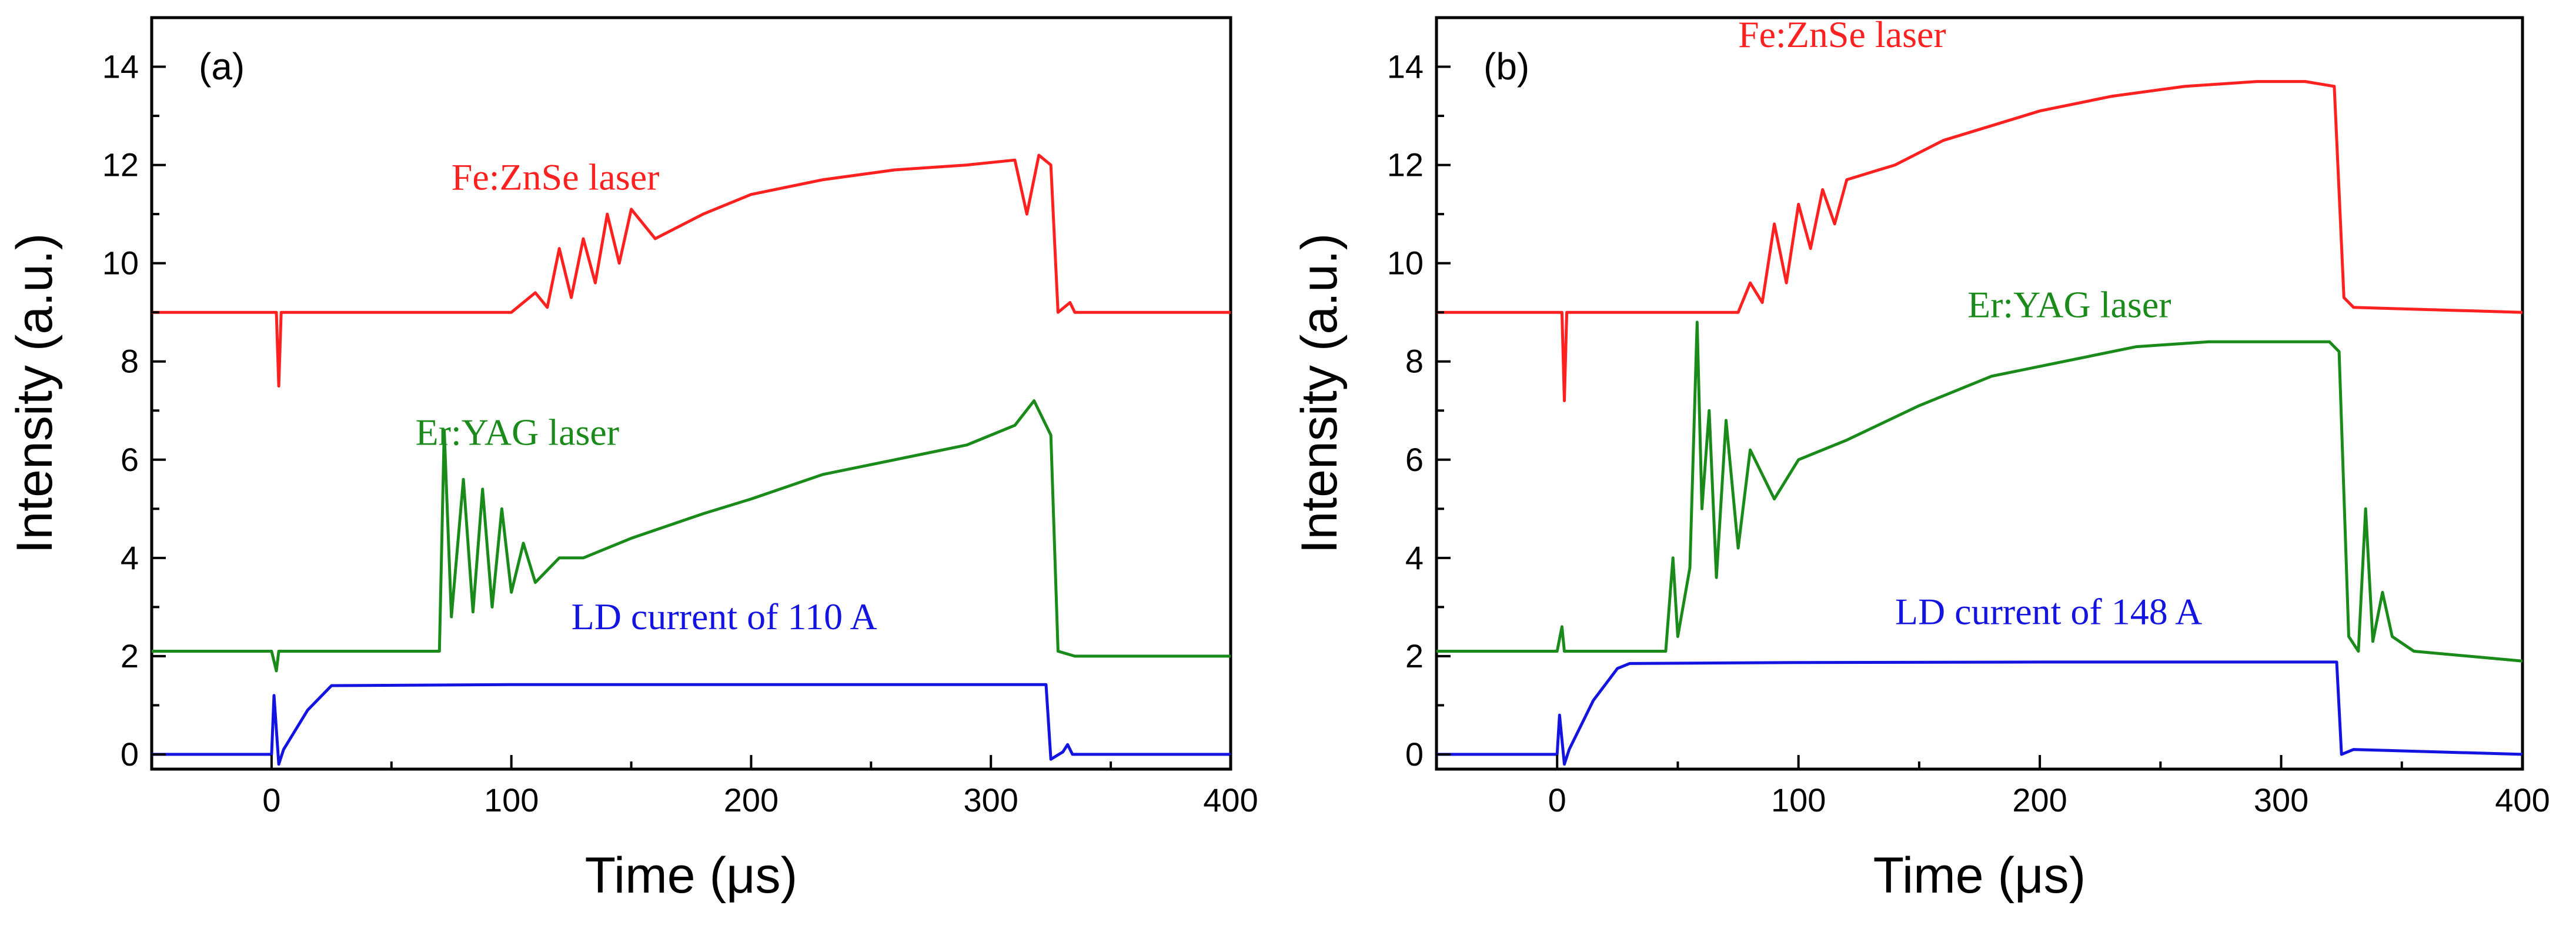  What do you see at coordinates (130, 459) in the screenshot?
I see `panel-a-y-tick-label: 6` at bounding box center [130, 459].